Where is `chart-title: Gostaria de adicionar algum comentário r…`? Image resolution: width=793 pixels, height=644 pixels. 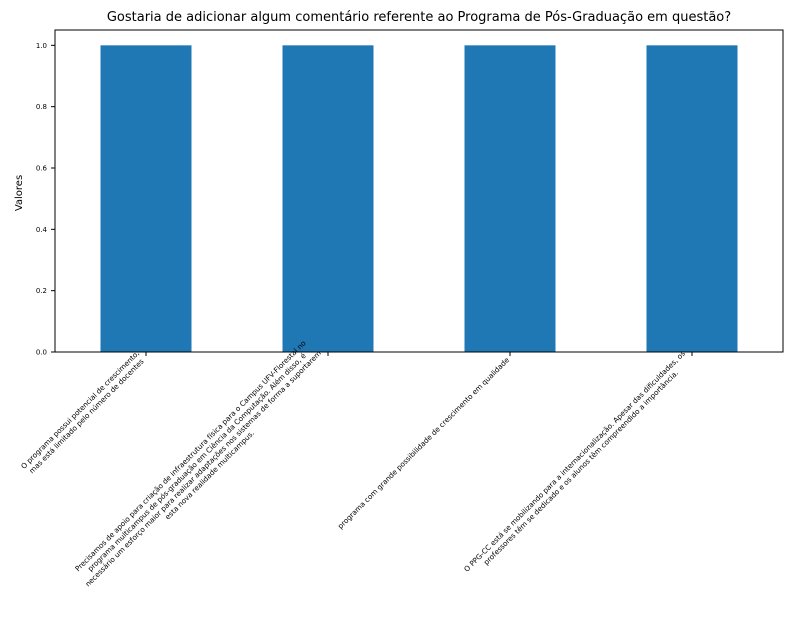
chart-title: Gostaria de adicionar algum comentário r… is located at coordinates (419, 17).